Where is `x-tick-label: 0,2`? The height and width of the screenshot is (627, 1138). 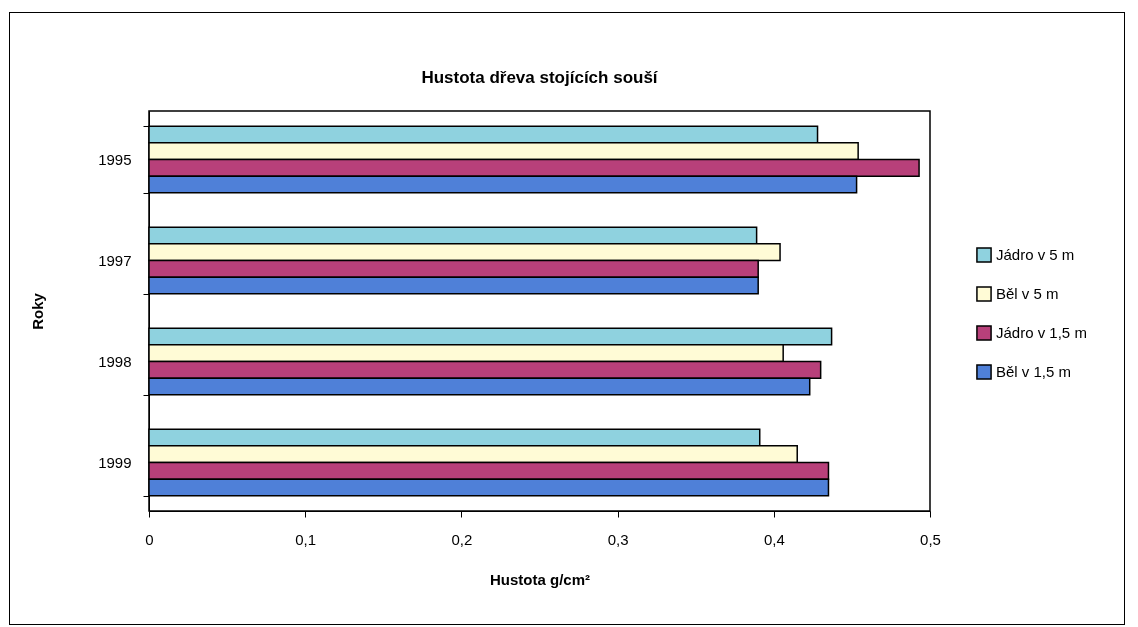
x-tick-label: 0,2 is located at coordinates (462, 539).